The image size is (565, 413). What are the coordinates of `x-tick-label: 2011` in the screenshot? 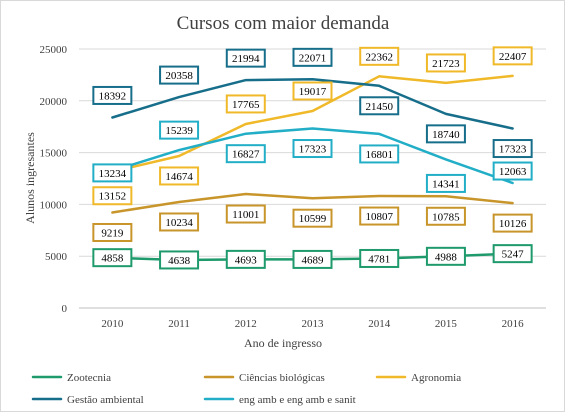 It's located at (179, 324).